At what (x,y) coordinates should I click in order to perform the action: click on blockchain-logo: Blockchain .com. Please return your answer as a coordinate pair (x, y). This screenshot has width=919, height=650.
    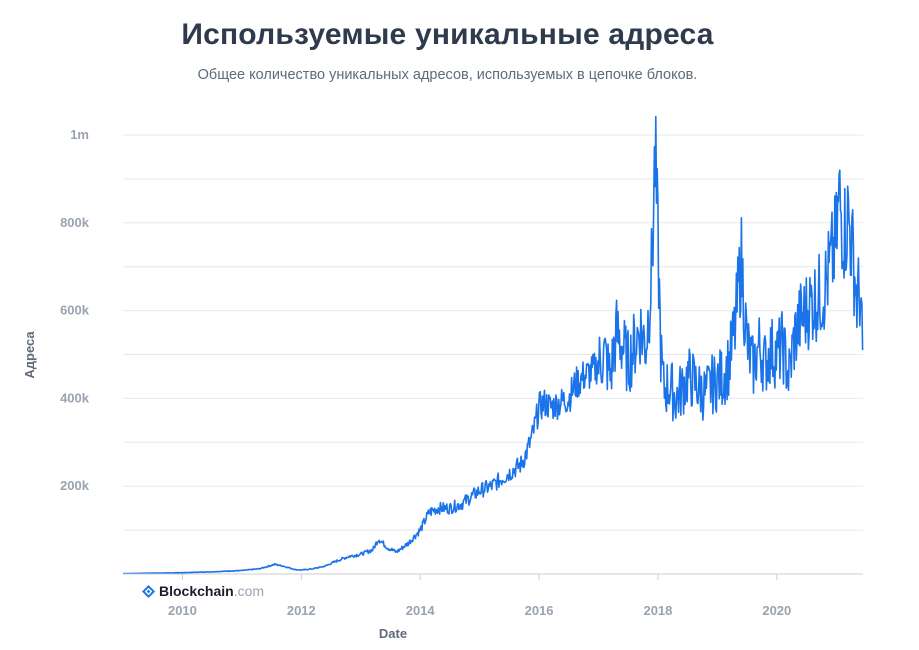
    Looking at the image, I should click on (203, 591).